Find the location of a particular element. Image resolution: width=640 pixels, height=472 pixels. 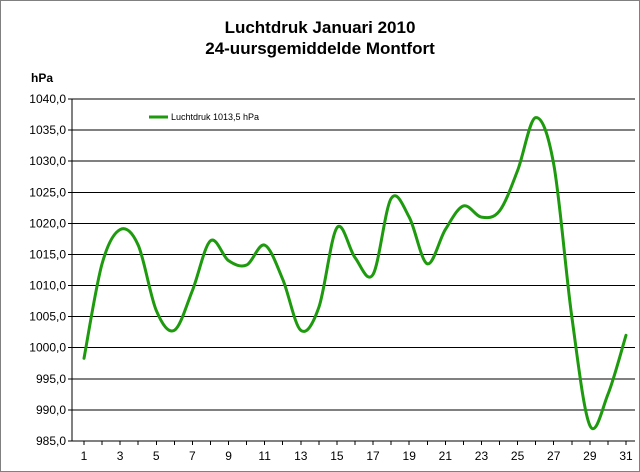

x-tick-labels: 1 3 5 7 9 11 13 15 17 19 21 23 25 27 29 31 is located at coordinates (357, 456).